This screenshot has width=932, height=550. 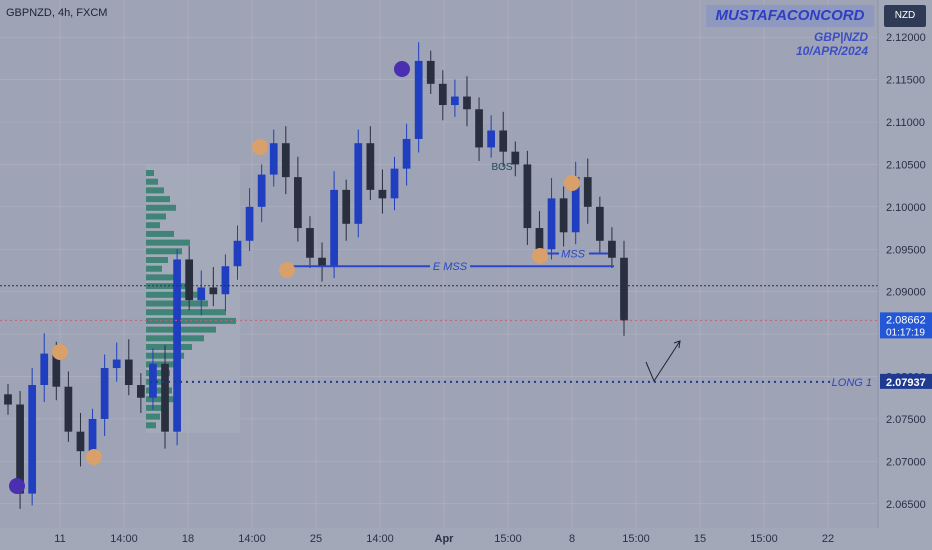 I want to click on time-tick-label: 25, so click(x=316, y=539).